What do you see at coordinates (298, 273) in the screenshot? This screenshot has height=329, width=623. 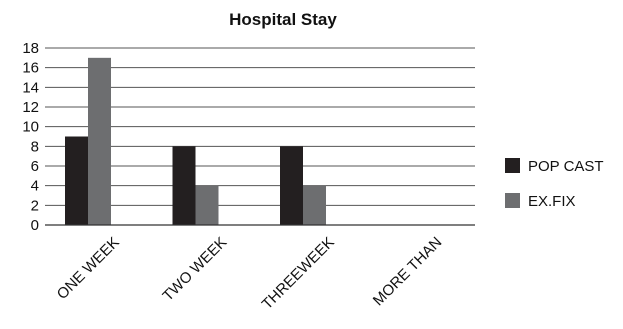 I see `x-category-label: THREEWEEK` at bounding box center [298, 273].